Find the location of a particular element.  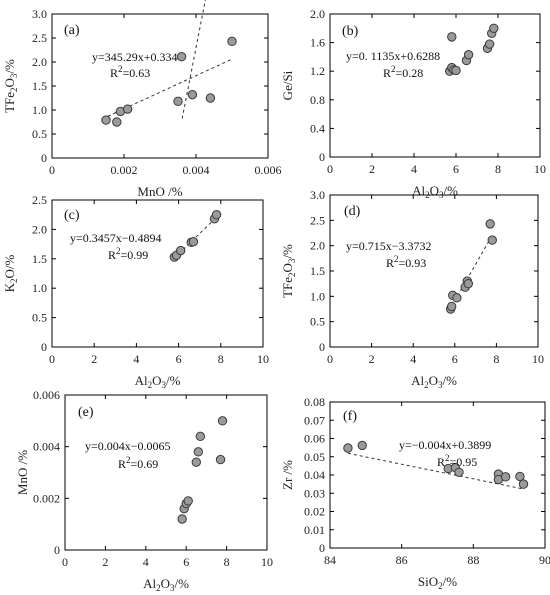

y-tick-label: 0.8 is located at coordinates (317, 100).